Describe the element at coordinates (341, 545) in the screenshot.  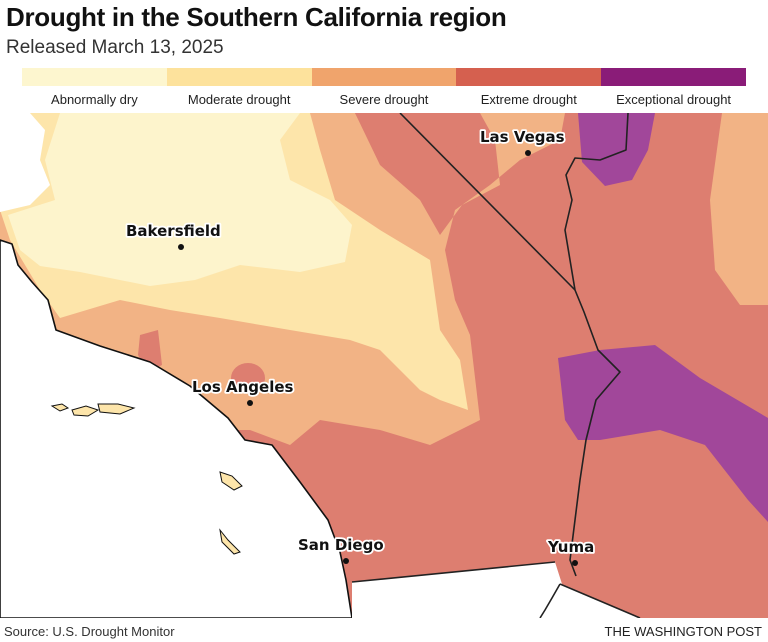
I see `city-label-san-diego: San Diego` at that location.